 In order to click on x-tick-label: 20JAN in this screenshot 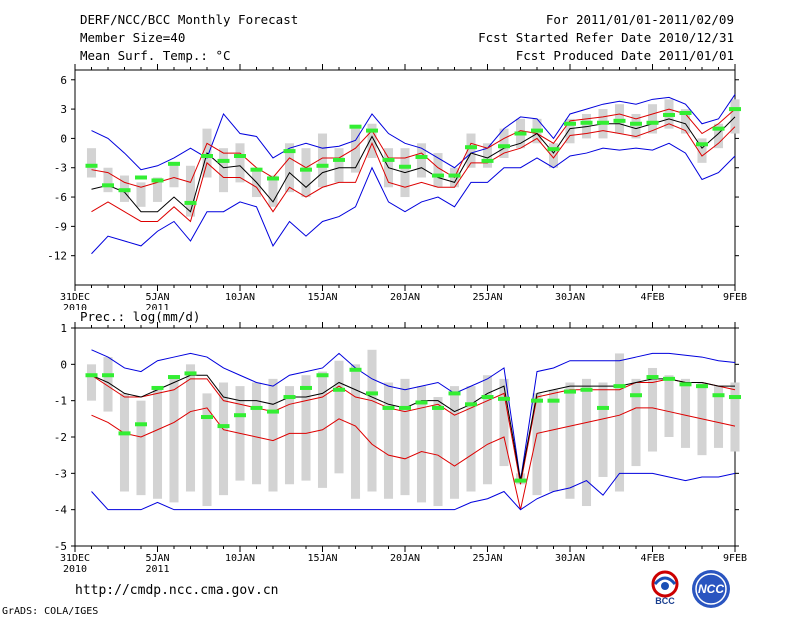, I will do `click(405, 297)`.